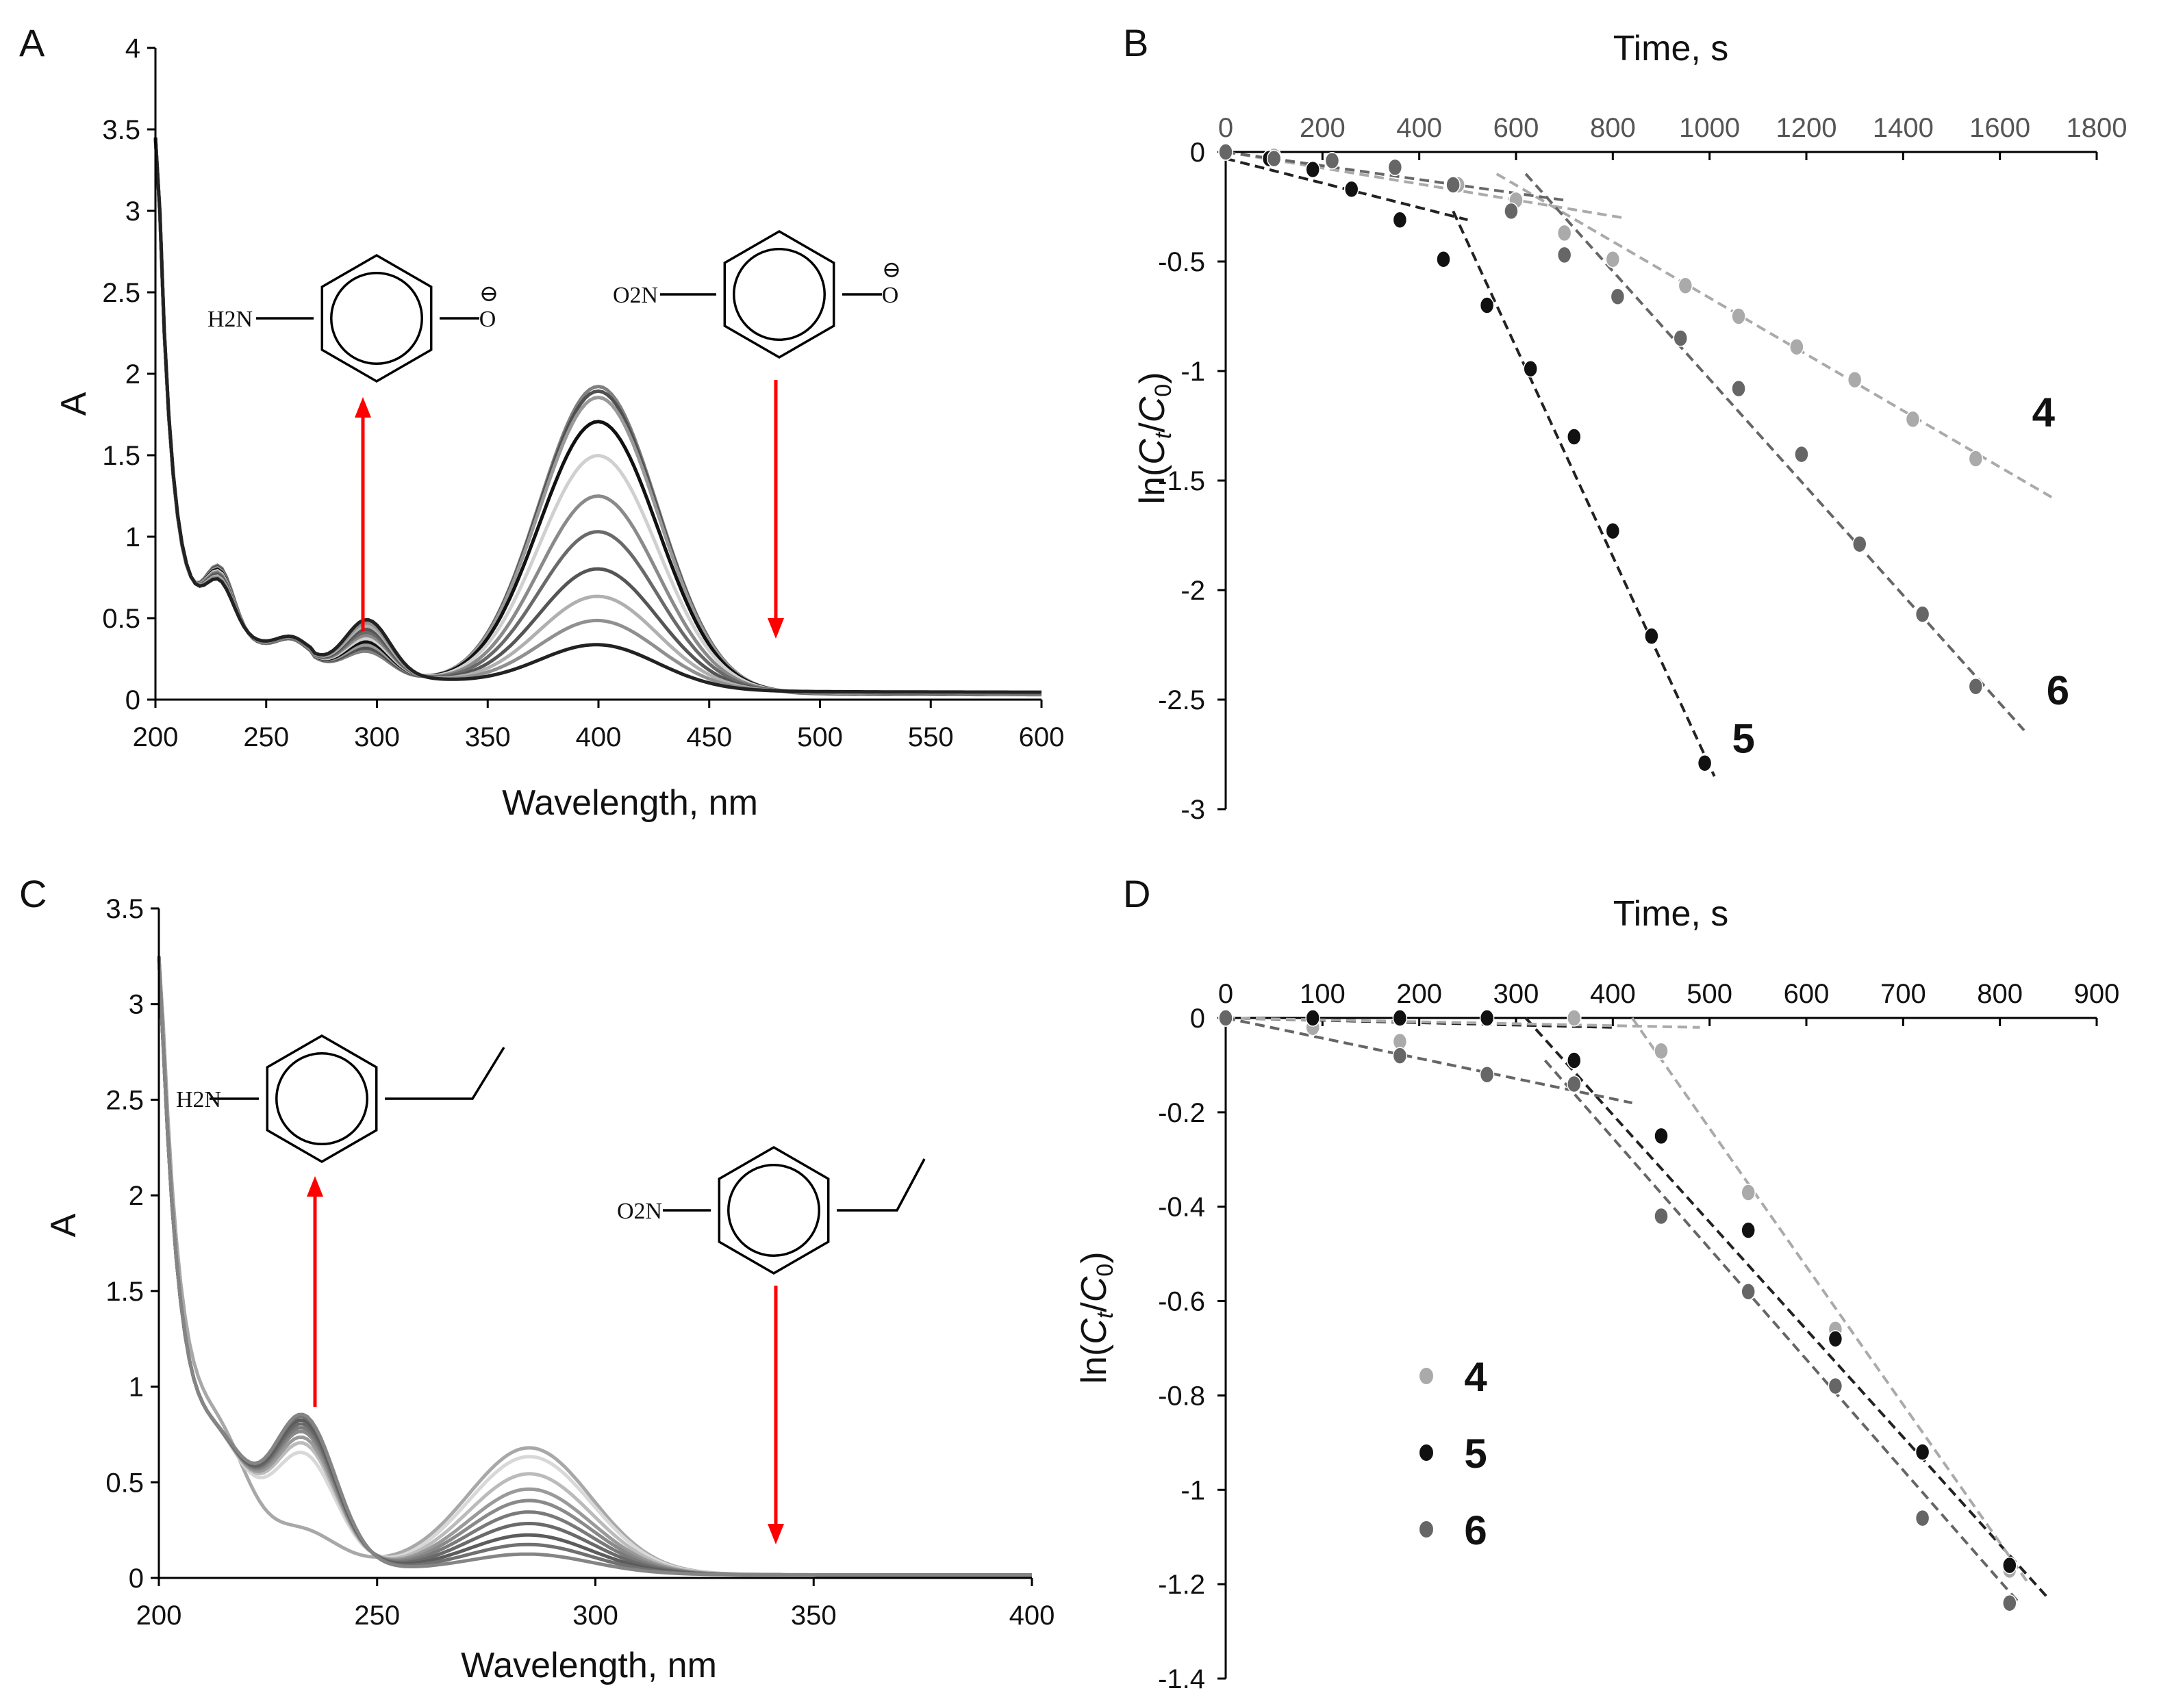 This screenshot has height=1708, width=2159. What do you see at coordinates (1032, 1616) in the screenshot?
I see `panel-c-x-tick-label: 400` at bounding box center [1032, 1616].